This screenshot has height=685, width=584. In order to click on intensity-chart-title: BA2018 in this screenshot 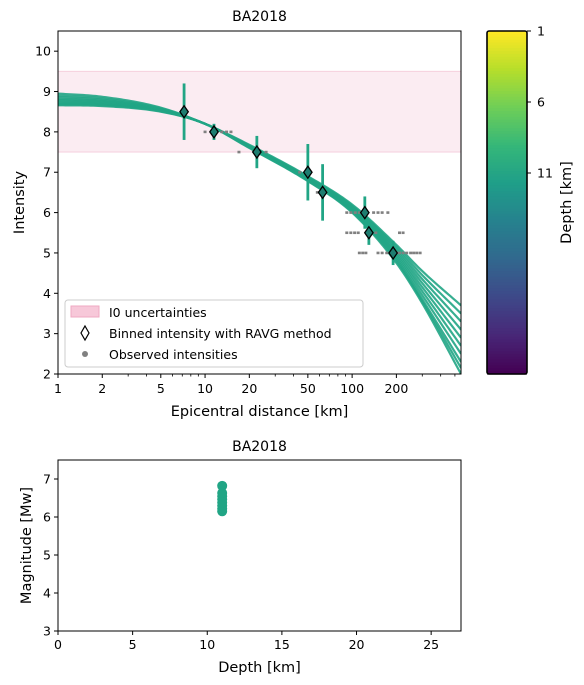, I will do `click(259, 17)`.